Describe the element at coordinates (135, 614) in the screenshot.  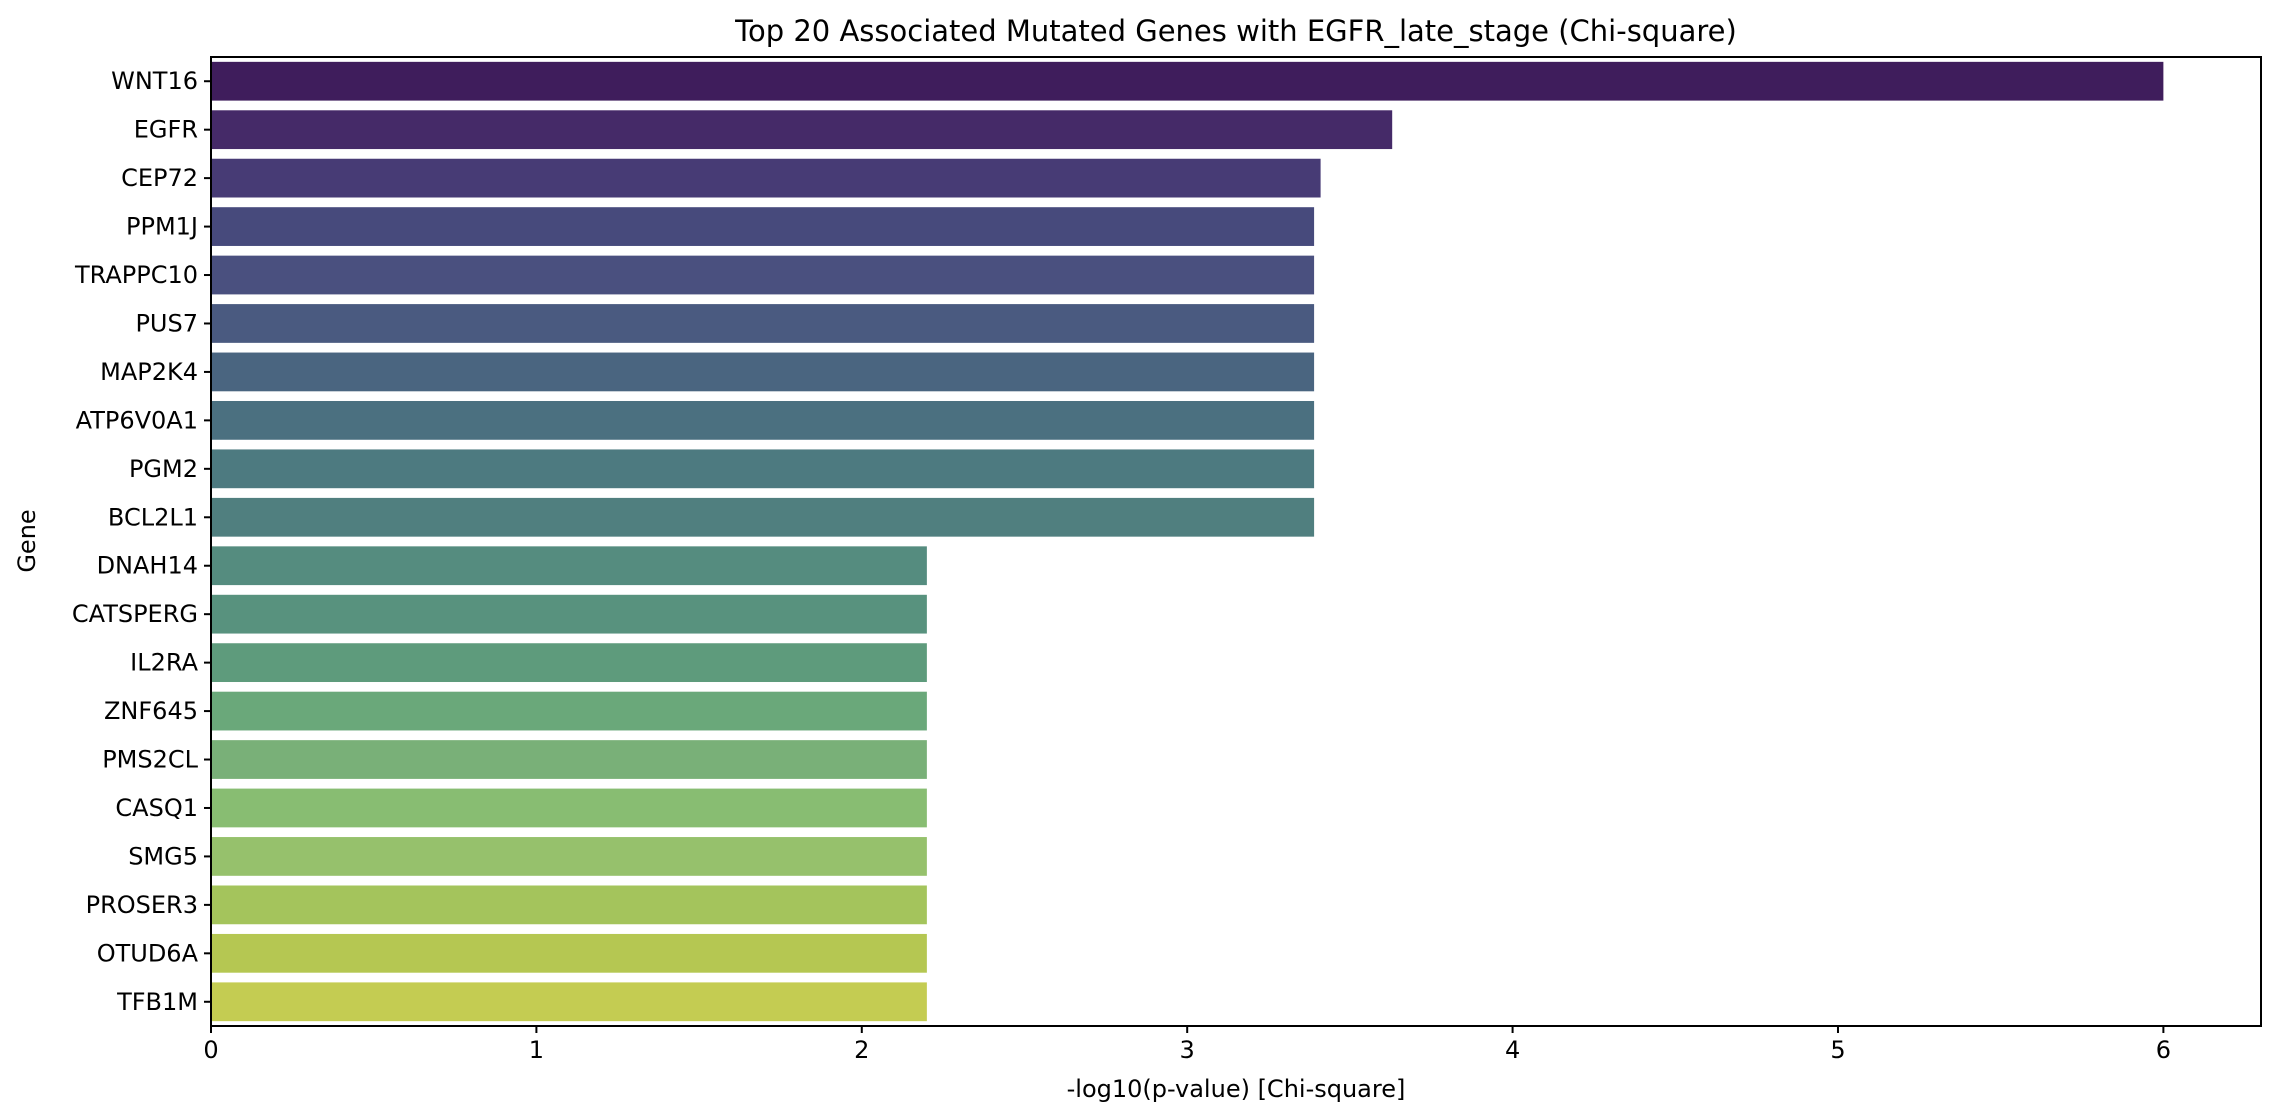
I see `y-tick-label: CATSPERG` at that location.